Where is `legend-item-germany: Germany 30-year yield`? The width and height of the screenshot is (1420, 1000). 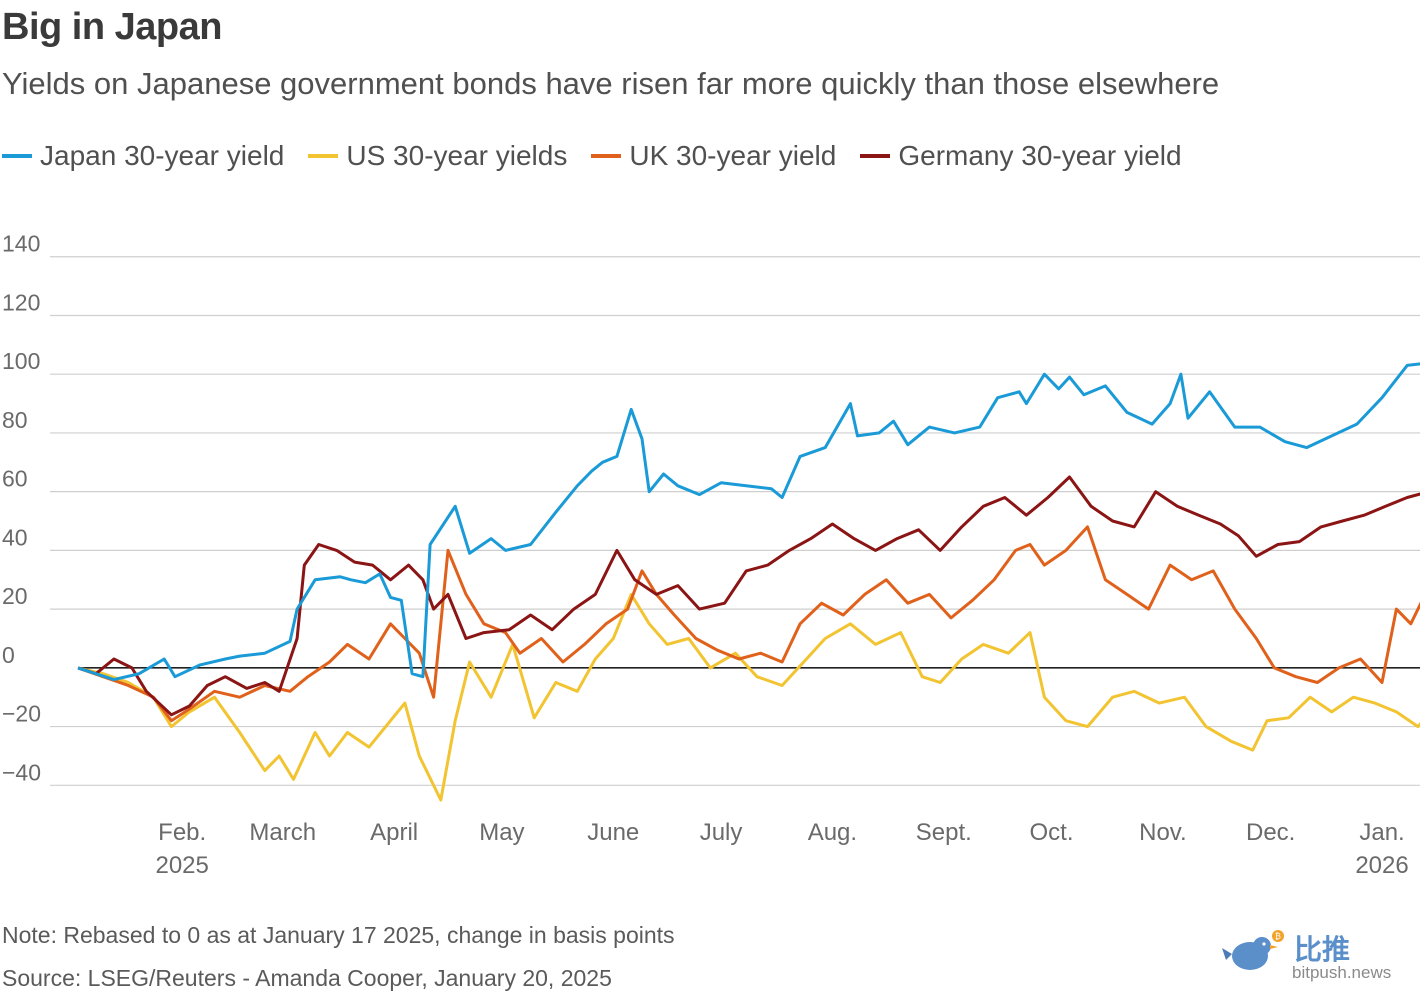
legend-item-germany: Germany 30-year yield is located at coordinates (1021, 156).